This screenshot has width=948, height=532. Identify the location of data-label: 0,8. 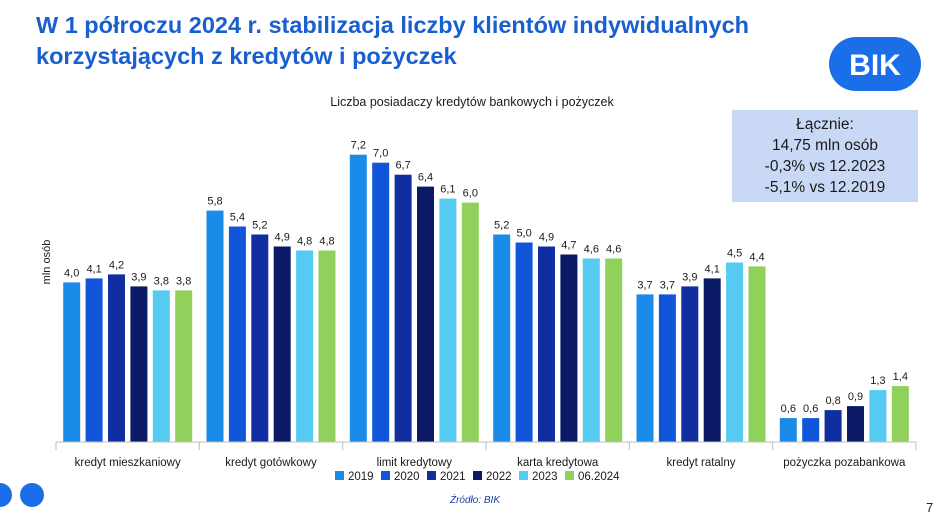
(832, 401).